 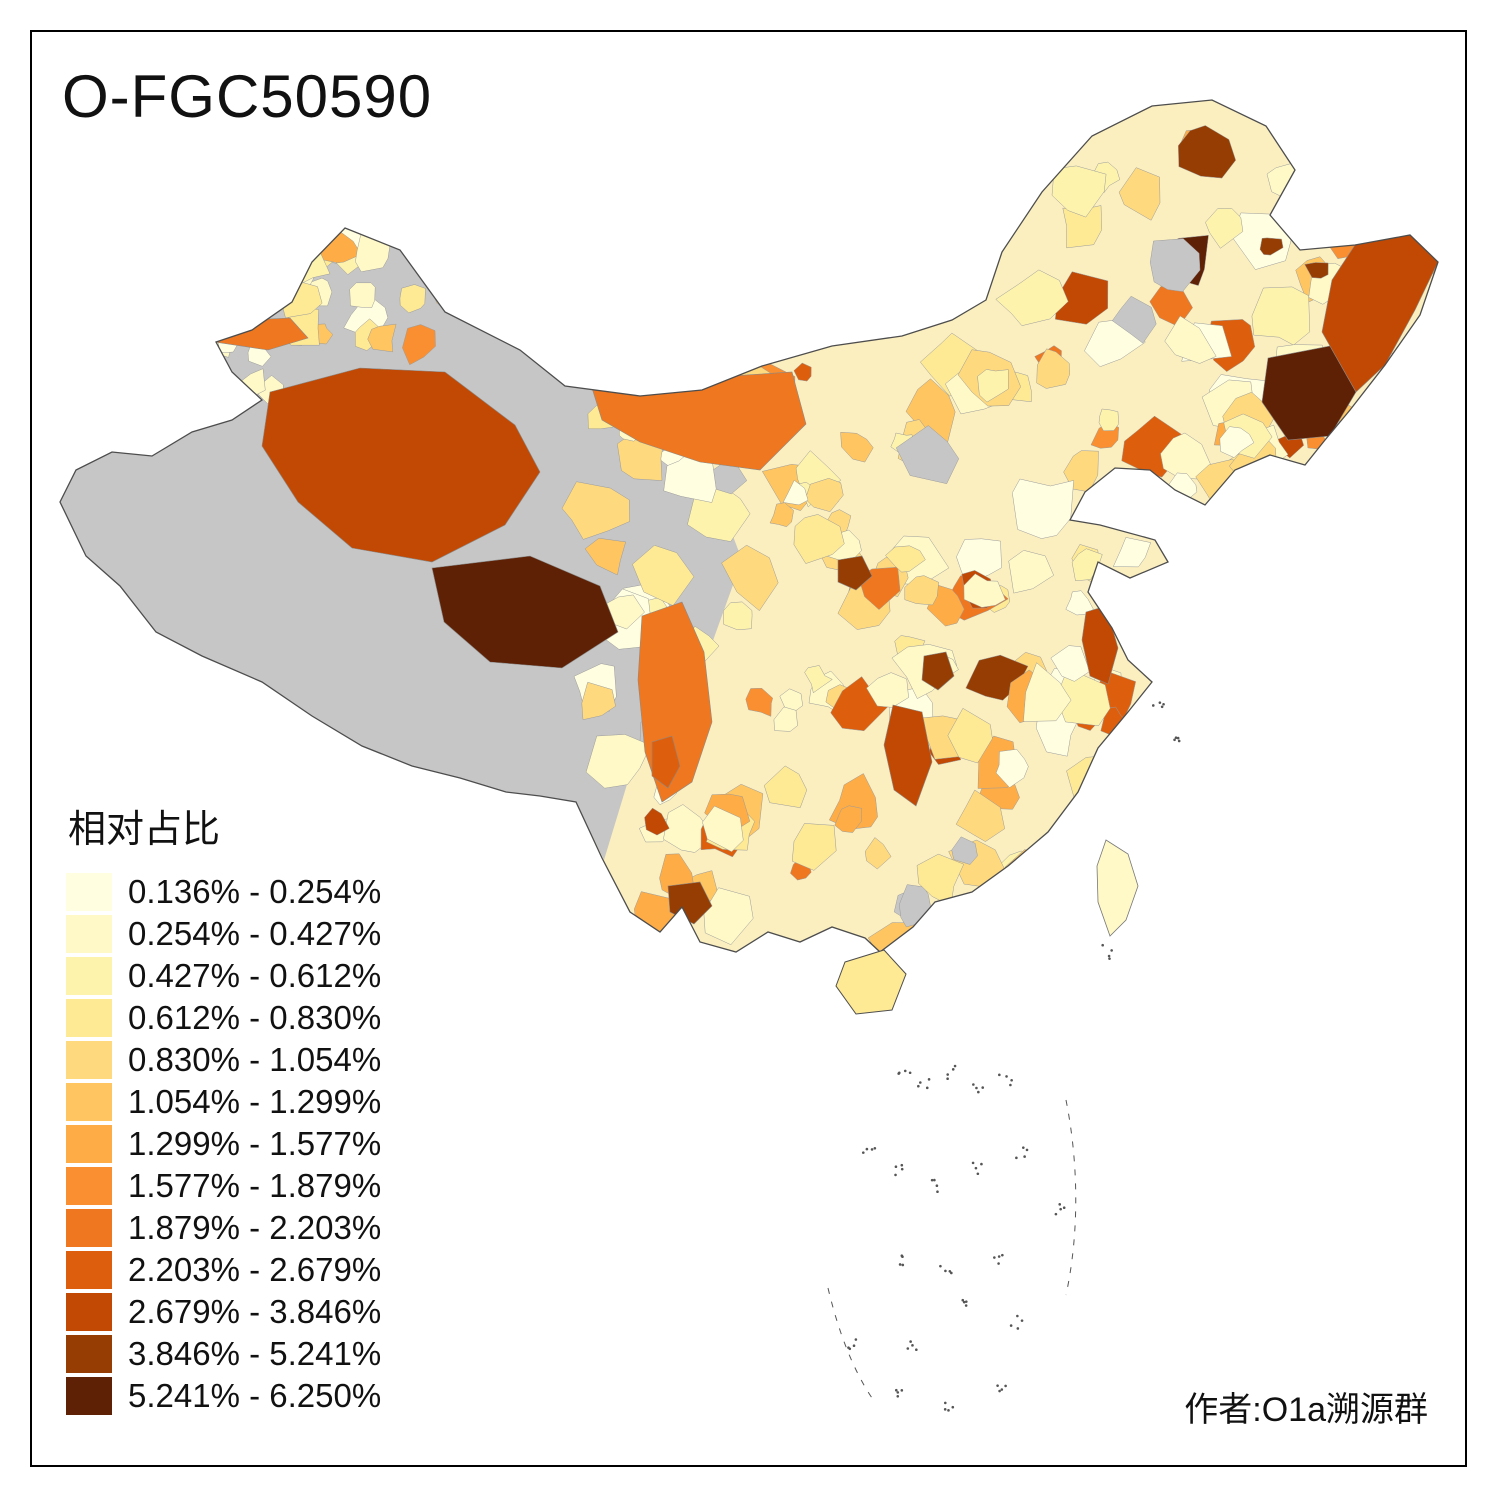 I want to click on legend-label: 0.427% - 0.612%, so click(x=255, y=975).